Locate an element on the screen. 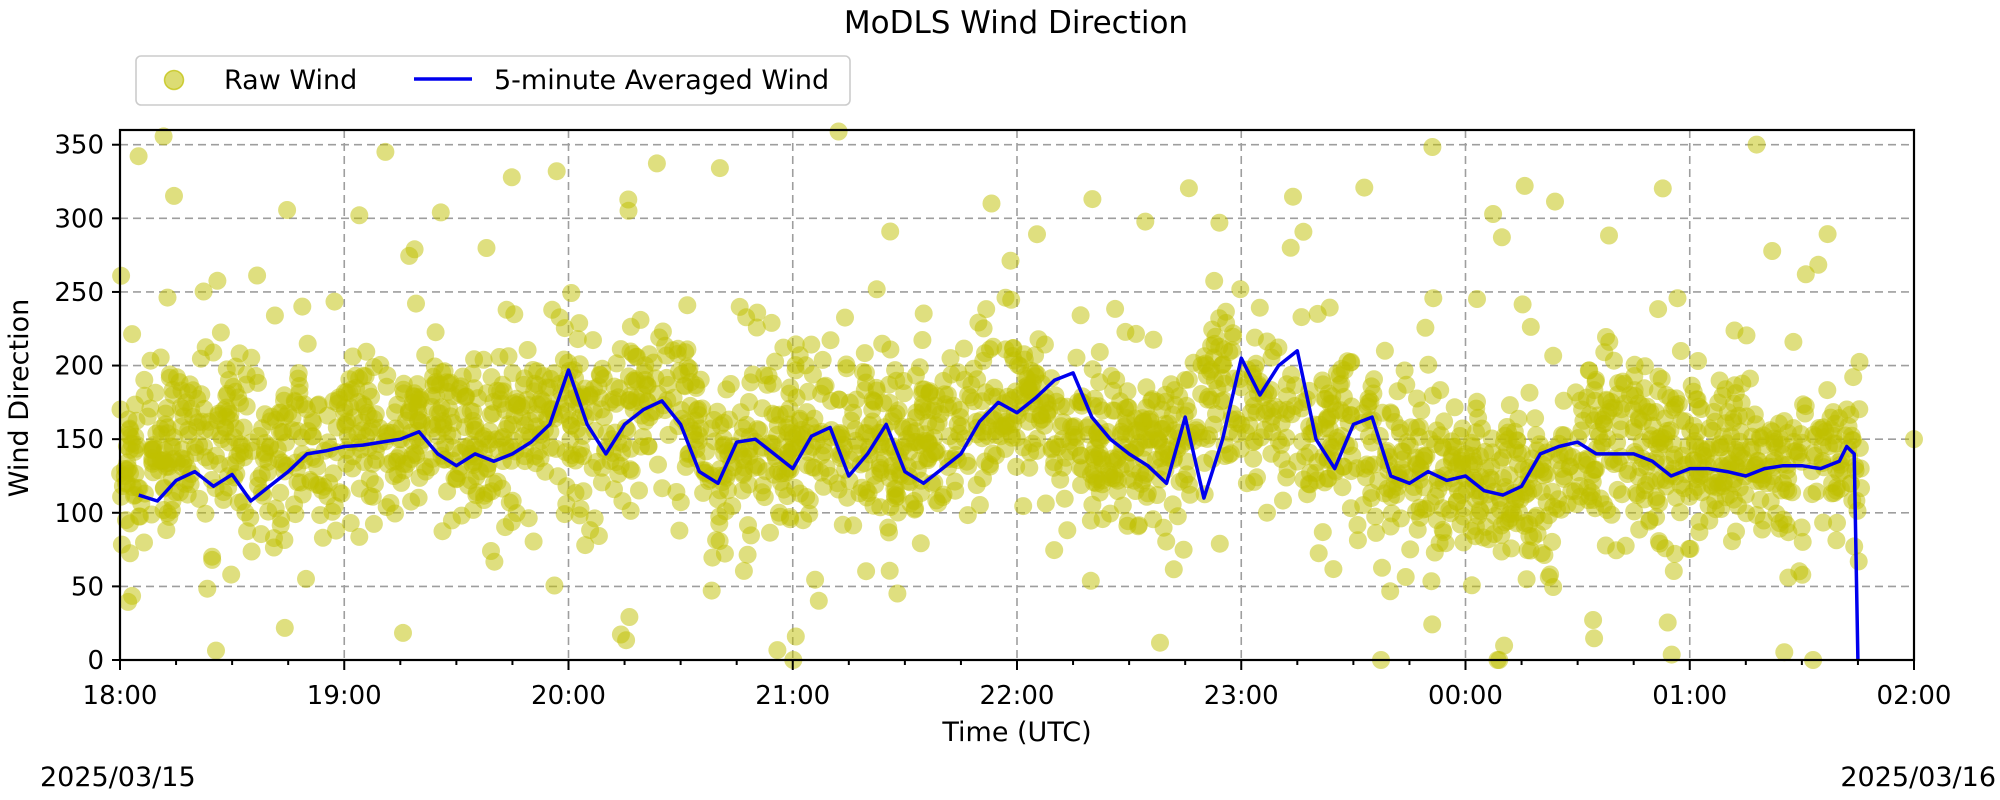 The height and width of the screenshot is (800, 2000). x-tick-label: 23:00 is located at coordinates (1241, 696).